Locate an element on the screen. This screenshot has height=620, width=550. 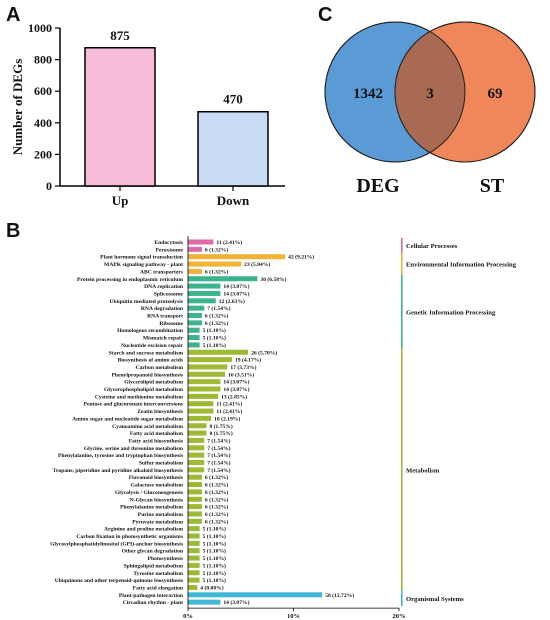
pathway-label: Nucleotide excision repair is located at coordinates (152, 346).